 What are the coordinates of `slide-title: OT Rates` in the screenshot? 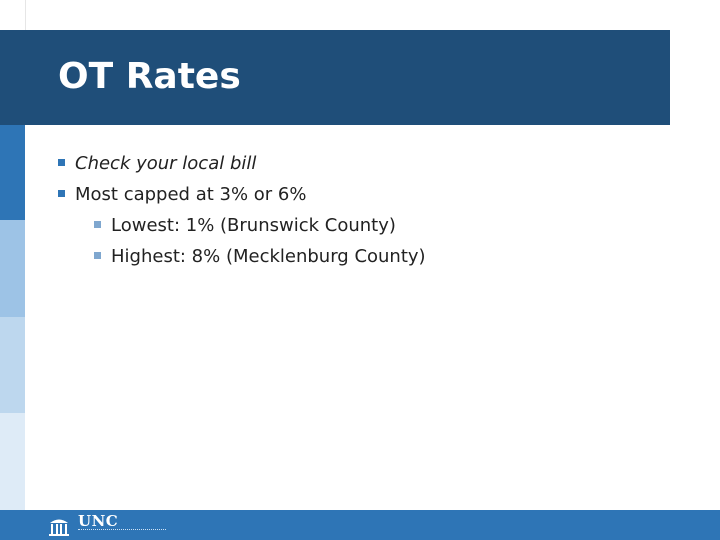 It's located at (149, 76).